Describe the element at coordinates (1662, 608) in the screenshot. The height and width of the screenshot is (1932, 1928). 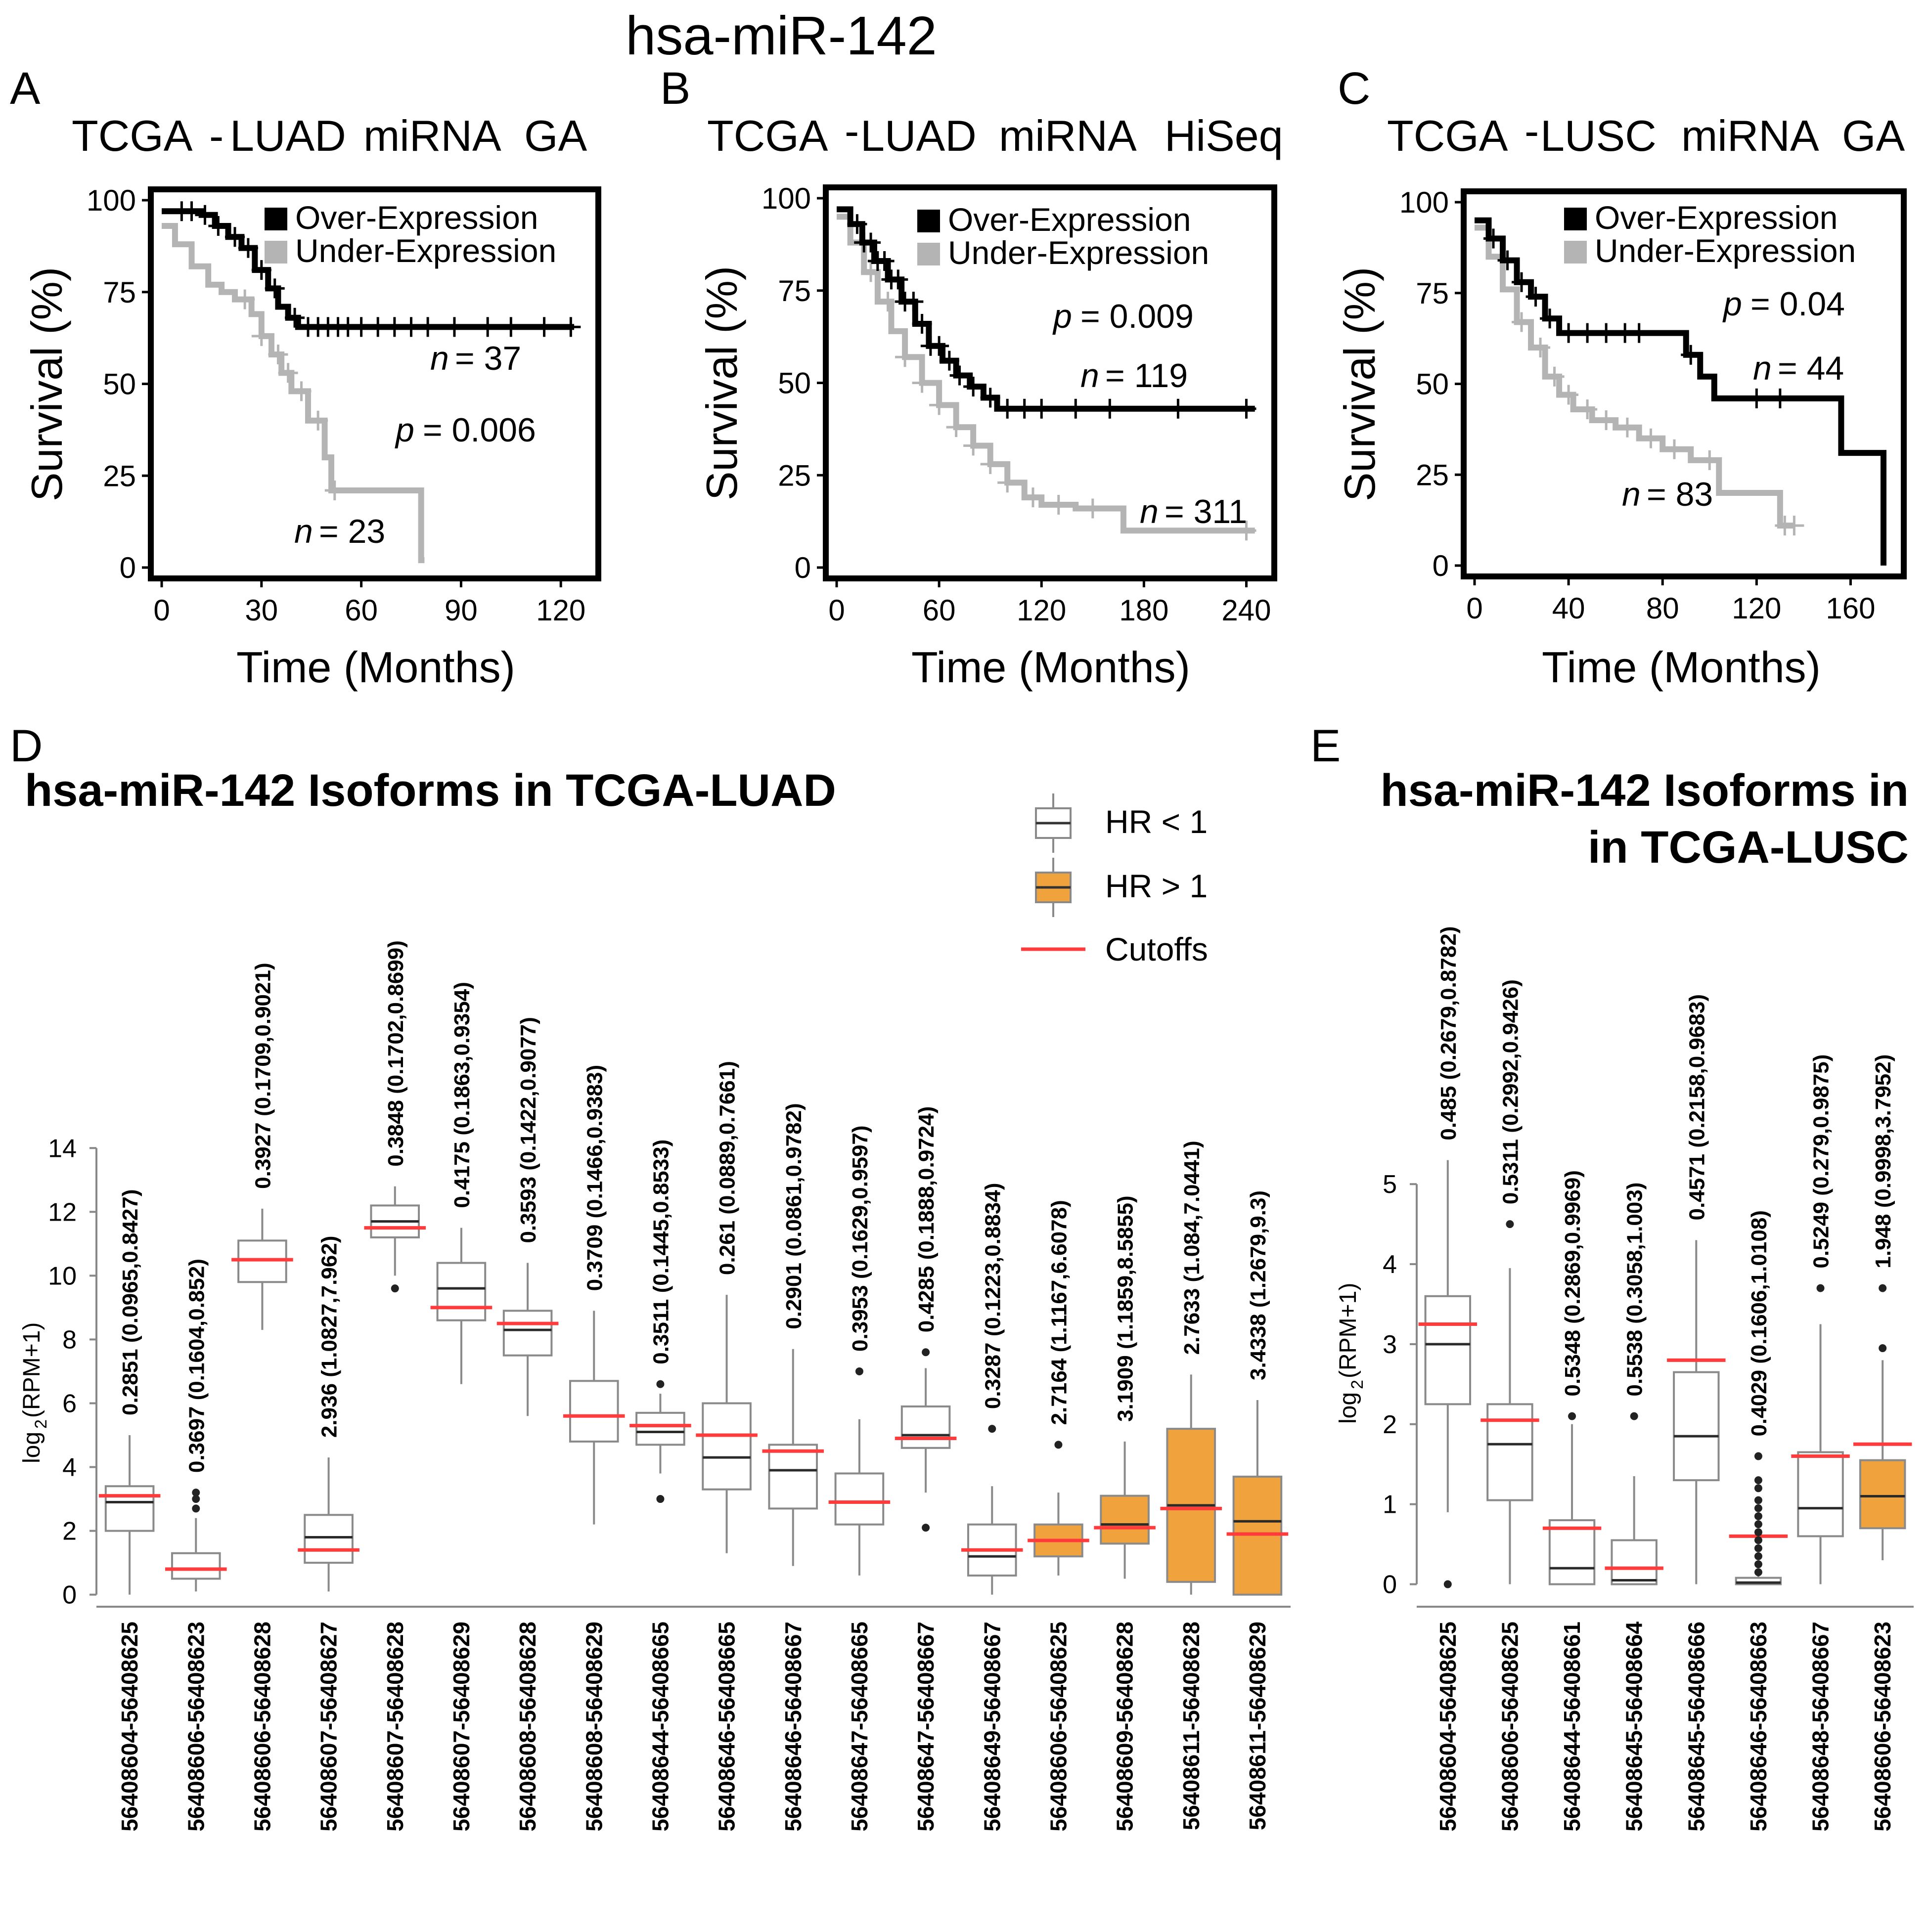
I see `x-tick-label-c-2: 80` at that location.